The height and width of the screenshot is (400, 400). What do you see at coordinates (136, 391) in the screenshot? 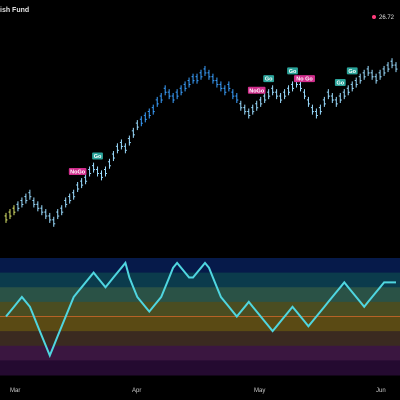
I see `x-tick-label: Apr` at bounding box center [136, 391].